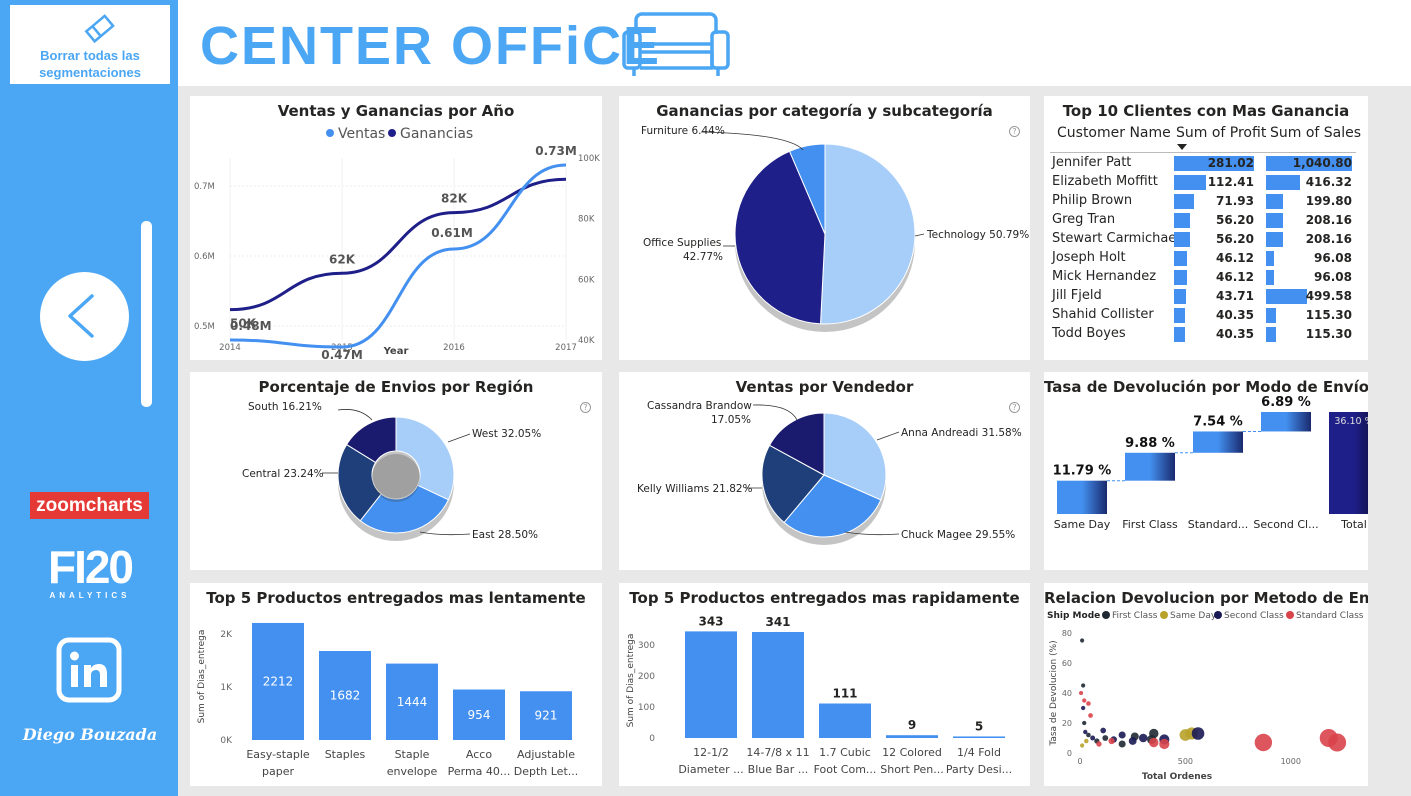 Image resolution: width=1411 pixels, height=796 pixels. I want to click on fi20-logo-subtext: ANALYTICS, so click(90, 595).